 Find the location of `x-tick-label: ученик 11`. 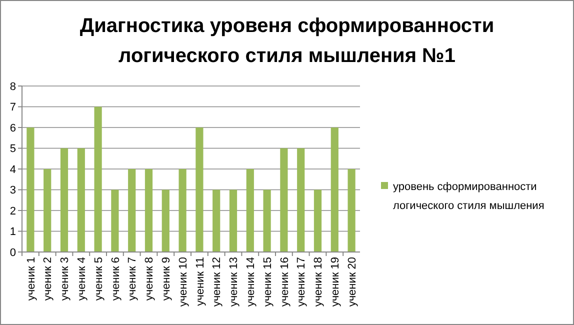

x-tick-label: ученик 11 is located at coordinates (200, 281).